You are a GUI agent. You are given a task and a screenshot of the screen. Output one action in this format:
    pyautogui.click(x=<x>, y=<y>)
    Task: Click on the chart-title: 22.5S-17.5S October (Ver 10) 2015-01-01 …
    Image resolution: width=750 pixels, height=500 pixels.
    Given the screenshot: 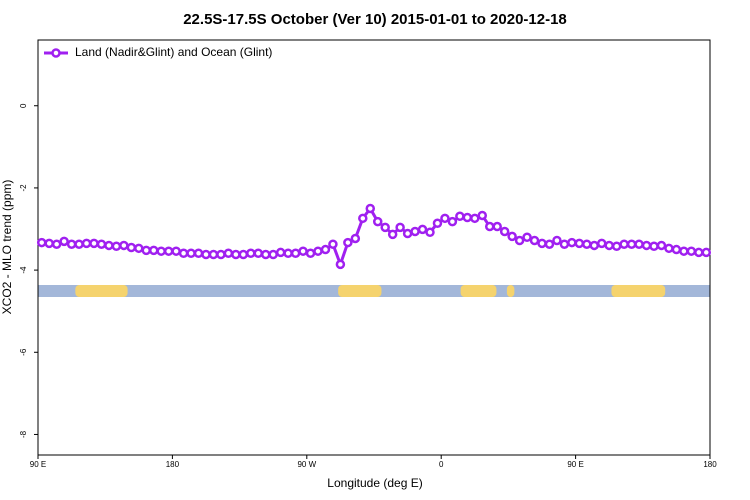 What is the action you would take?
    pyautogui.click(x=375, y=19)
    